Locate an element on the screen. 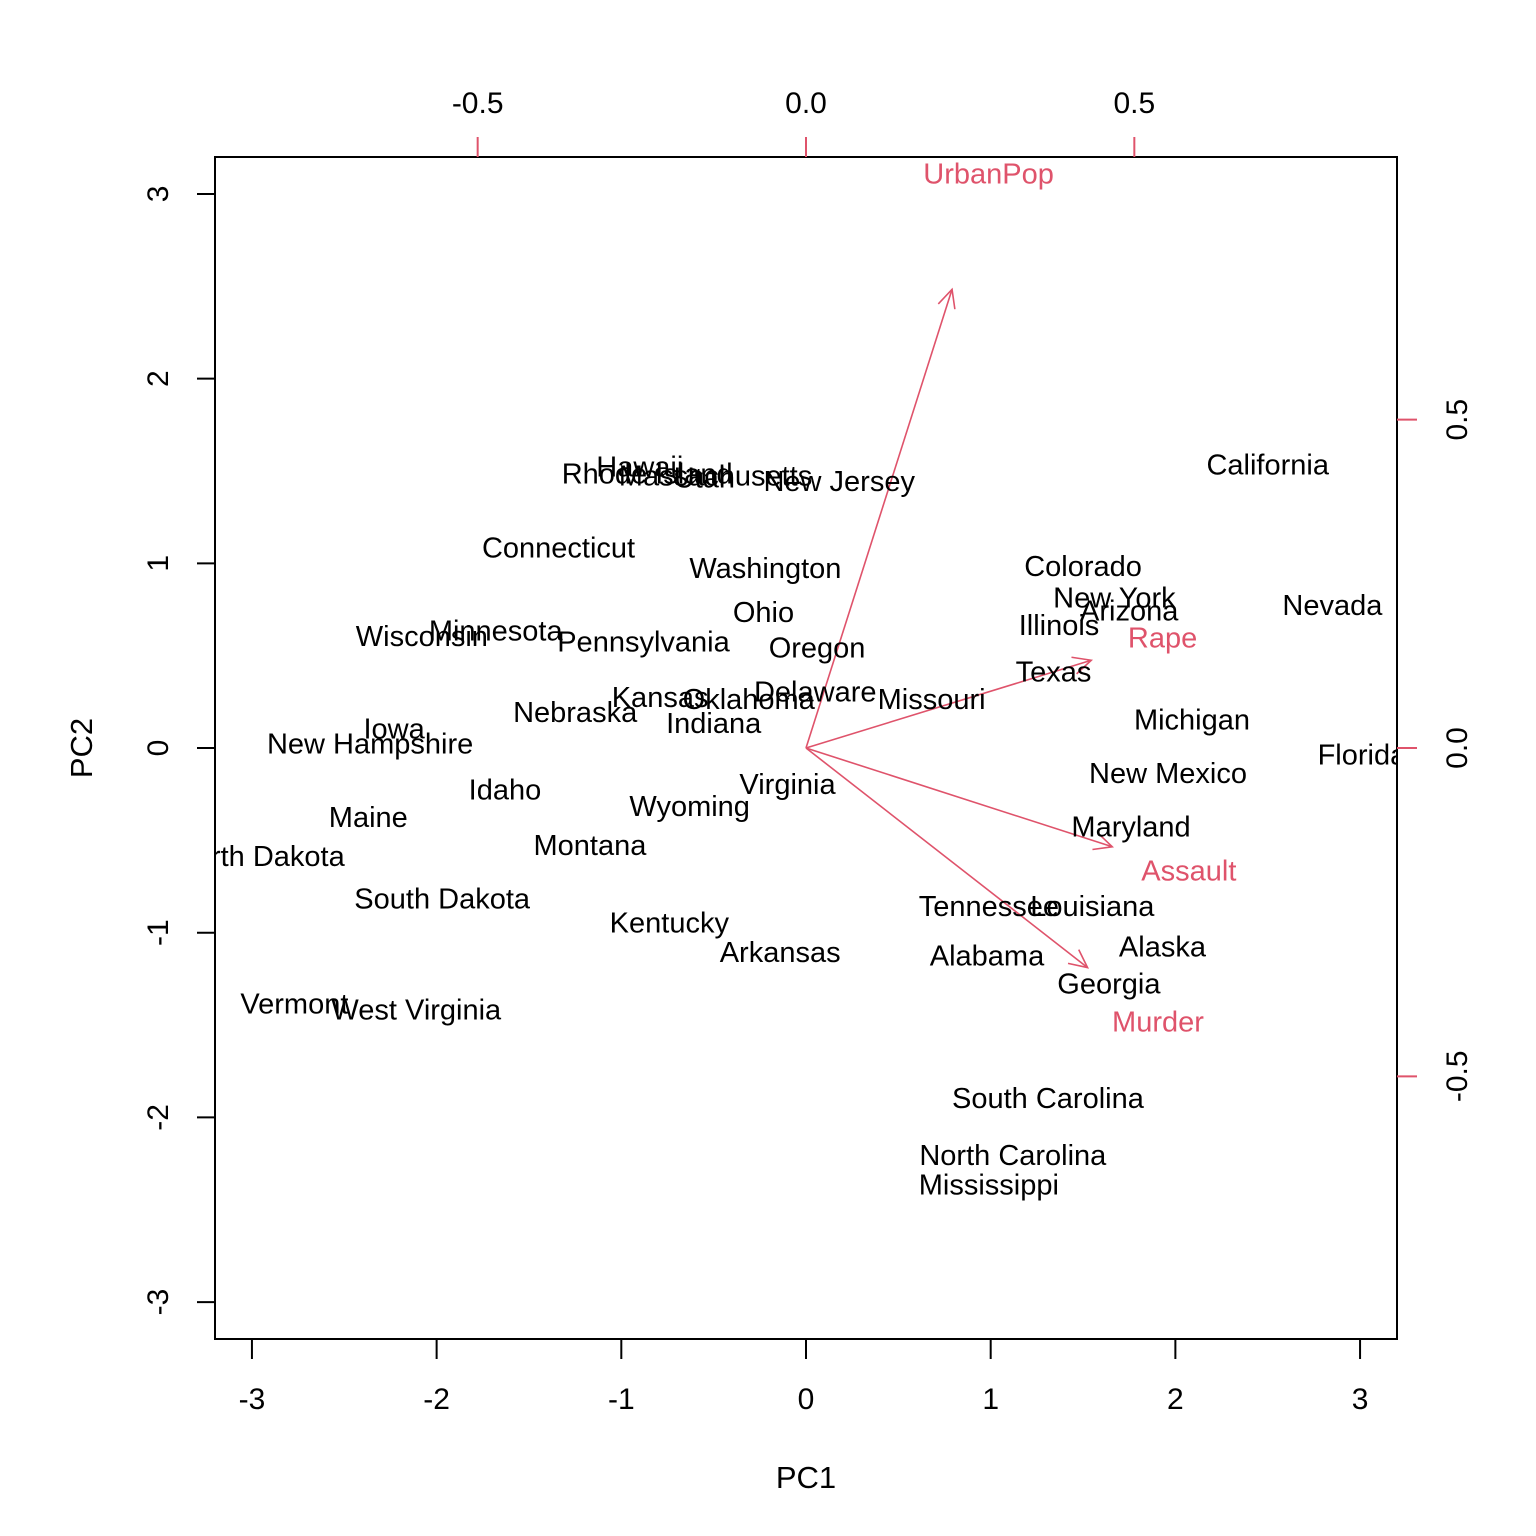 This screenshot has width=1536, height=1536. obs-label-texas: Texas is located at coordinates (1054, 672).